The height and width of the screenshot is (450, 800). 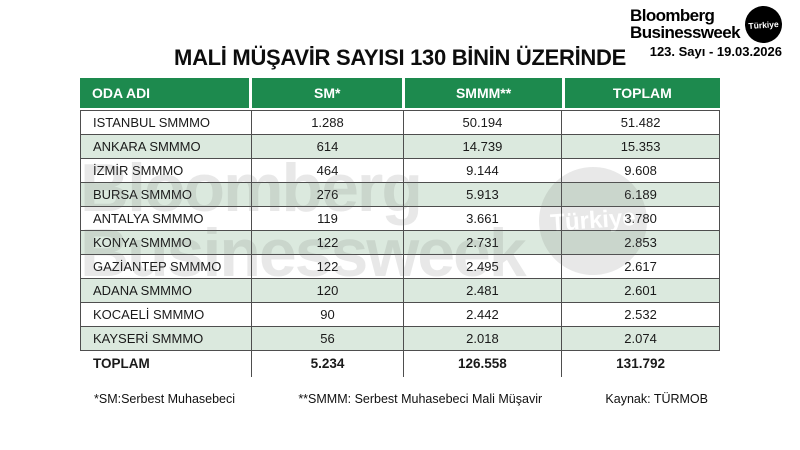 What do you see at coordinates (640, 338) in the screenshot?
I see `cell-value: 2.074` at bounding box center [640, 338].